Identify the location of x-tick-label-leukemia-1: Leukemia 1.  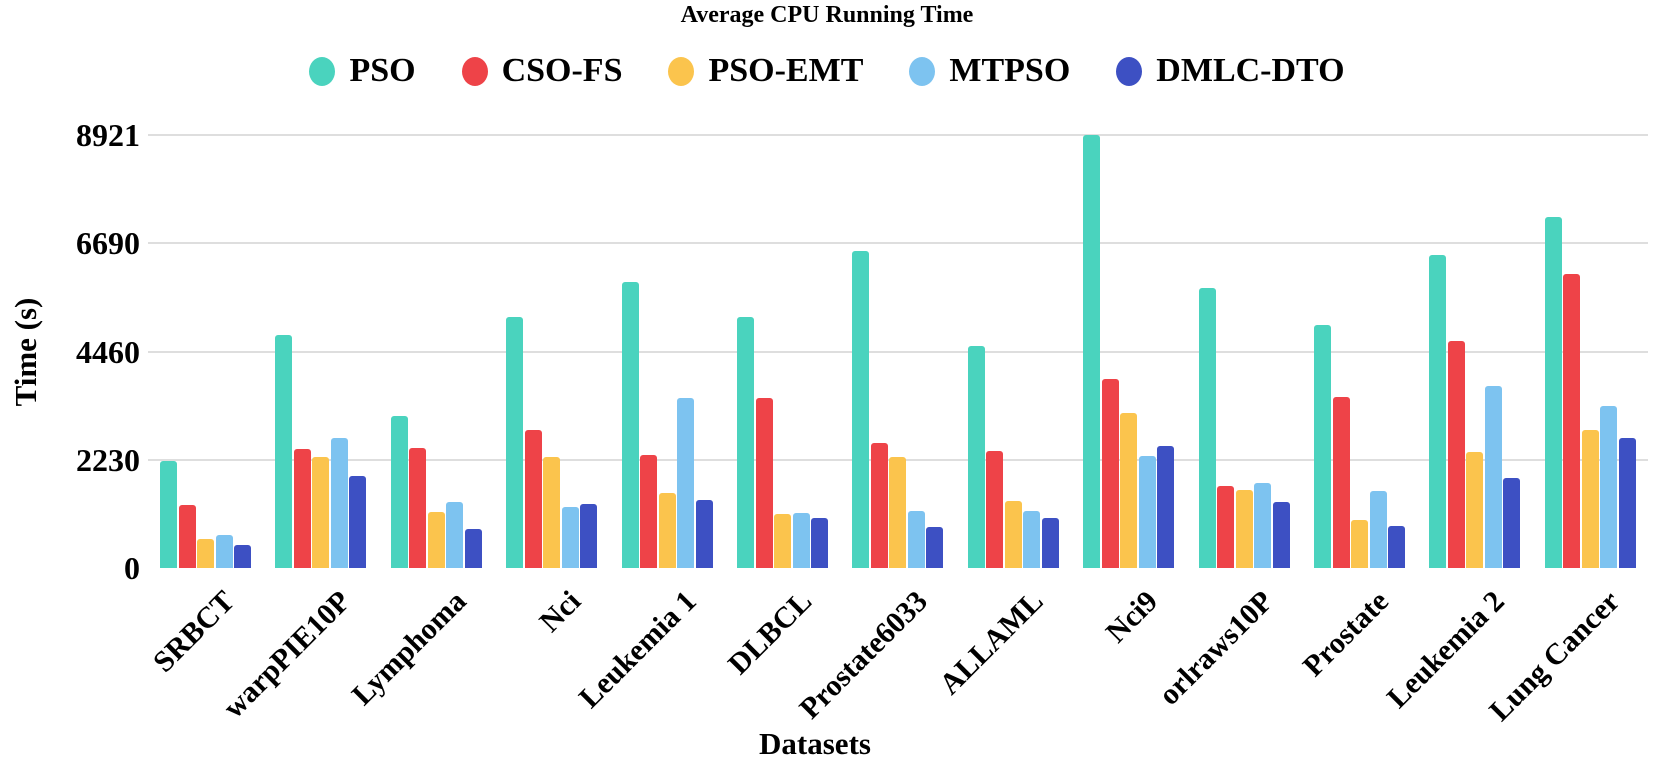
(638, 649).